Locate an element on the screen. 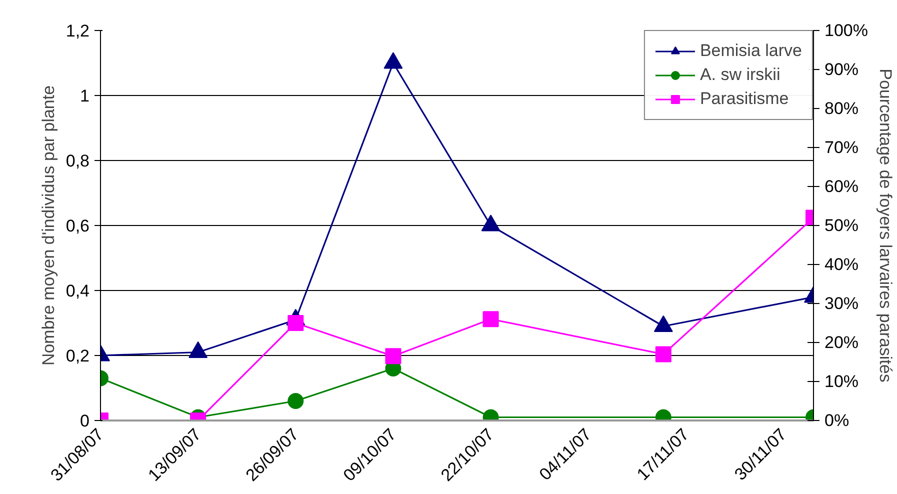  y2-axis-title: Pourcentage de foyers larvaires parasités is located at coordinates (885, 225).